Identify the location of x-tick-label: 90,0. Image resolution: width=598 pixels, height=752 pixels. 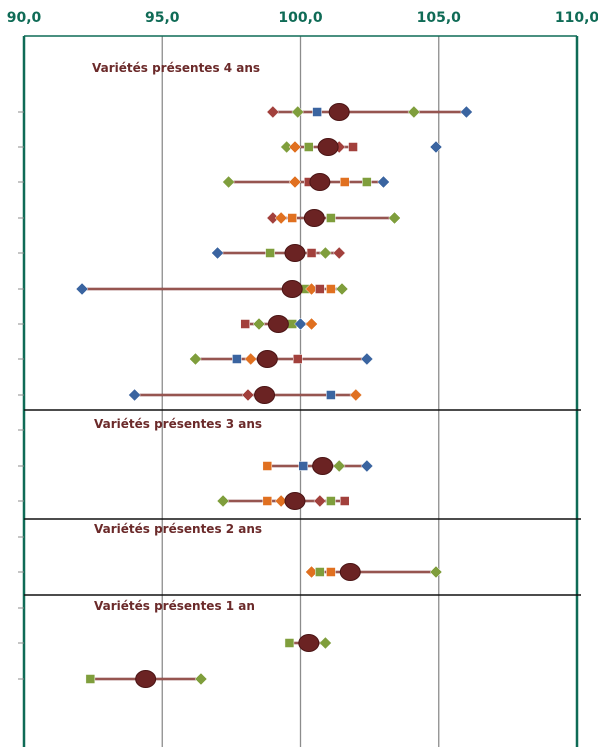
(24, 18).